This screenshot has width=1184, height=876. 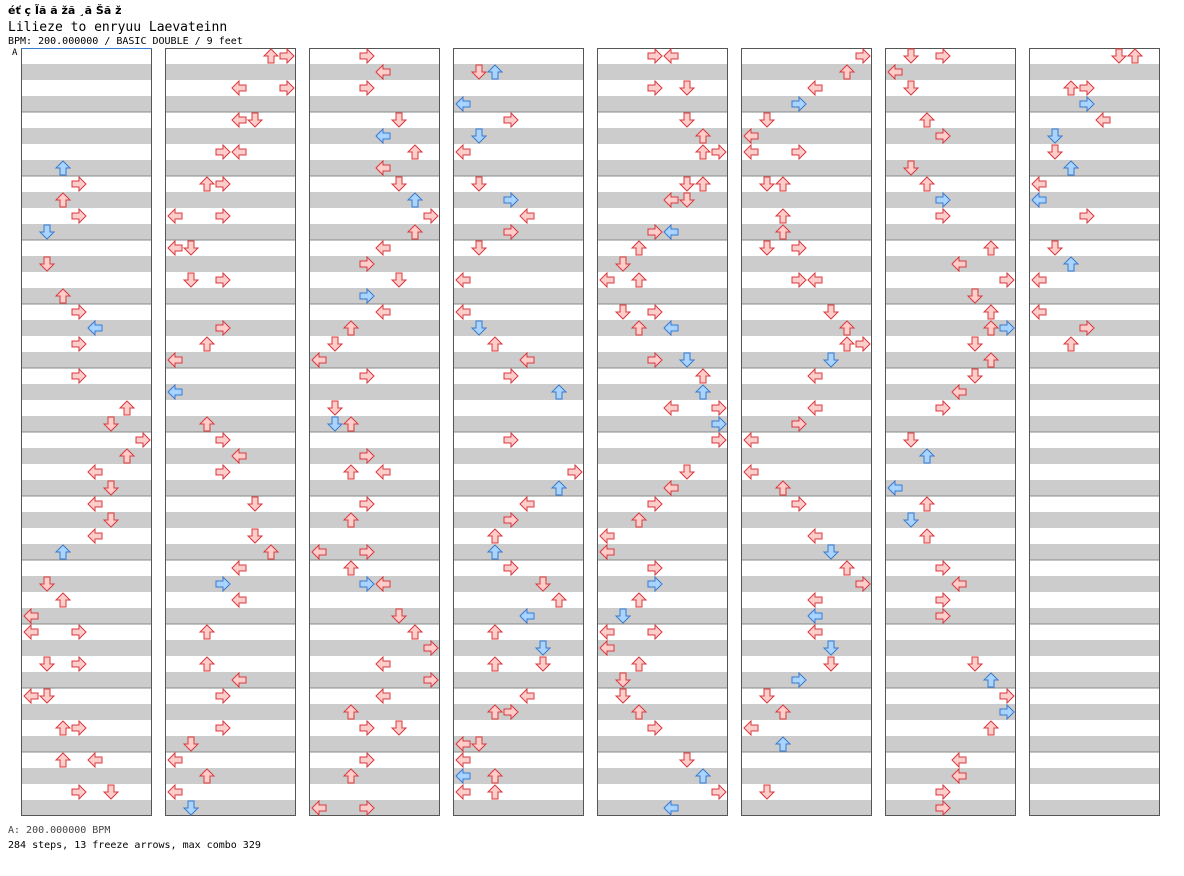 I want to click on song-title-japanese: éť ç Ĩã ă žă ¸ă Šă ž, so click(x=65, y=10).